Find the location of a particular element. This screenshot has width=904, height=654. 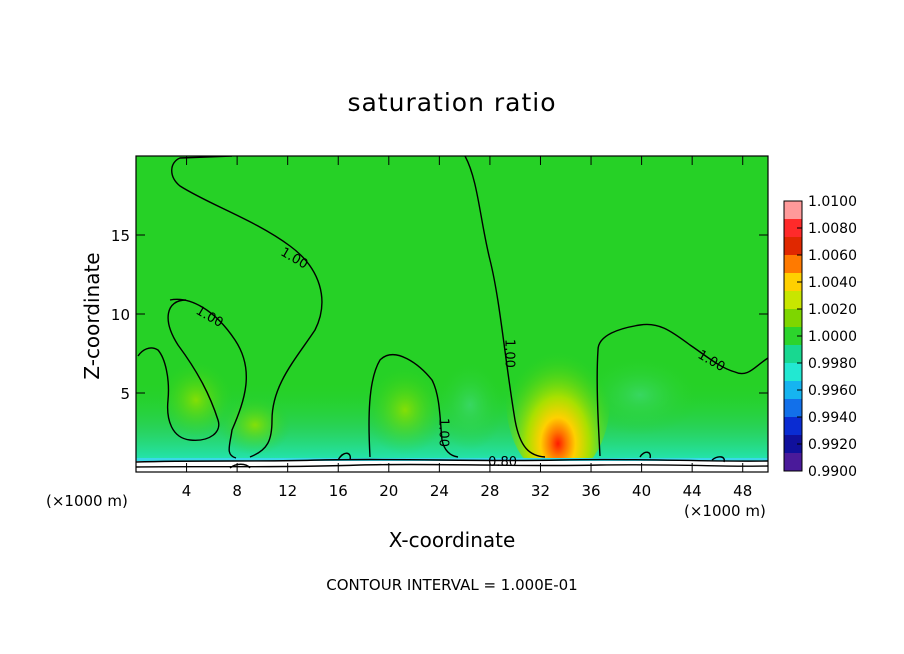

colorbar-label: 0.9920 is located at coordinates (832, 445).